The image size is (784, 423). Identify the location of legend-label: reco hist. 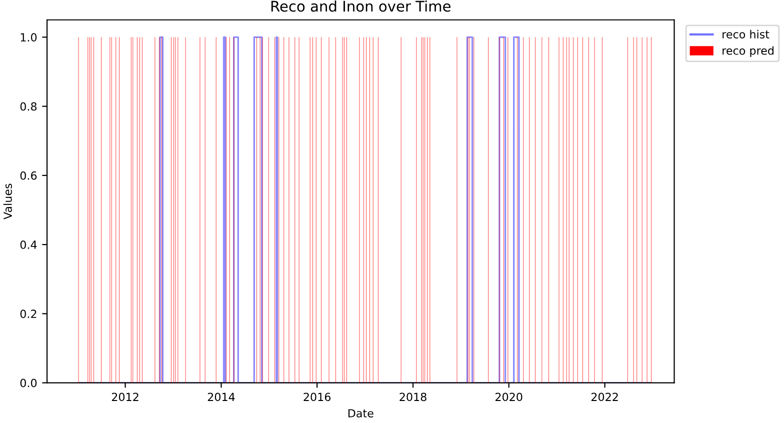
(746, 34).